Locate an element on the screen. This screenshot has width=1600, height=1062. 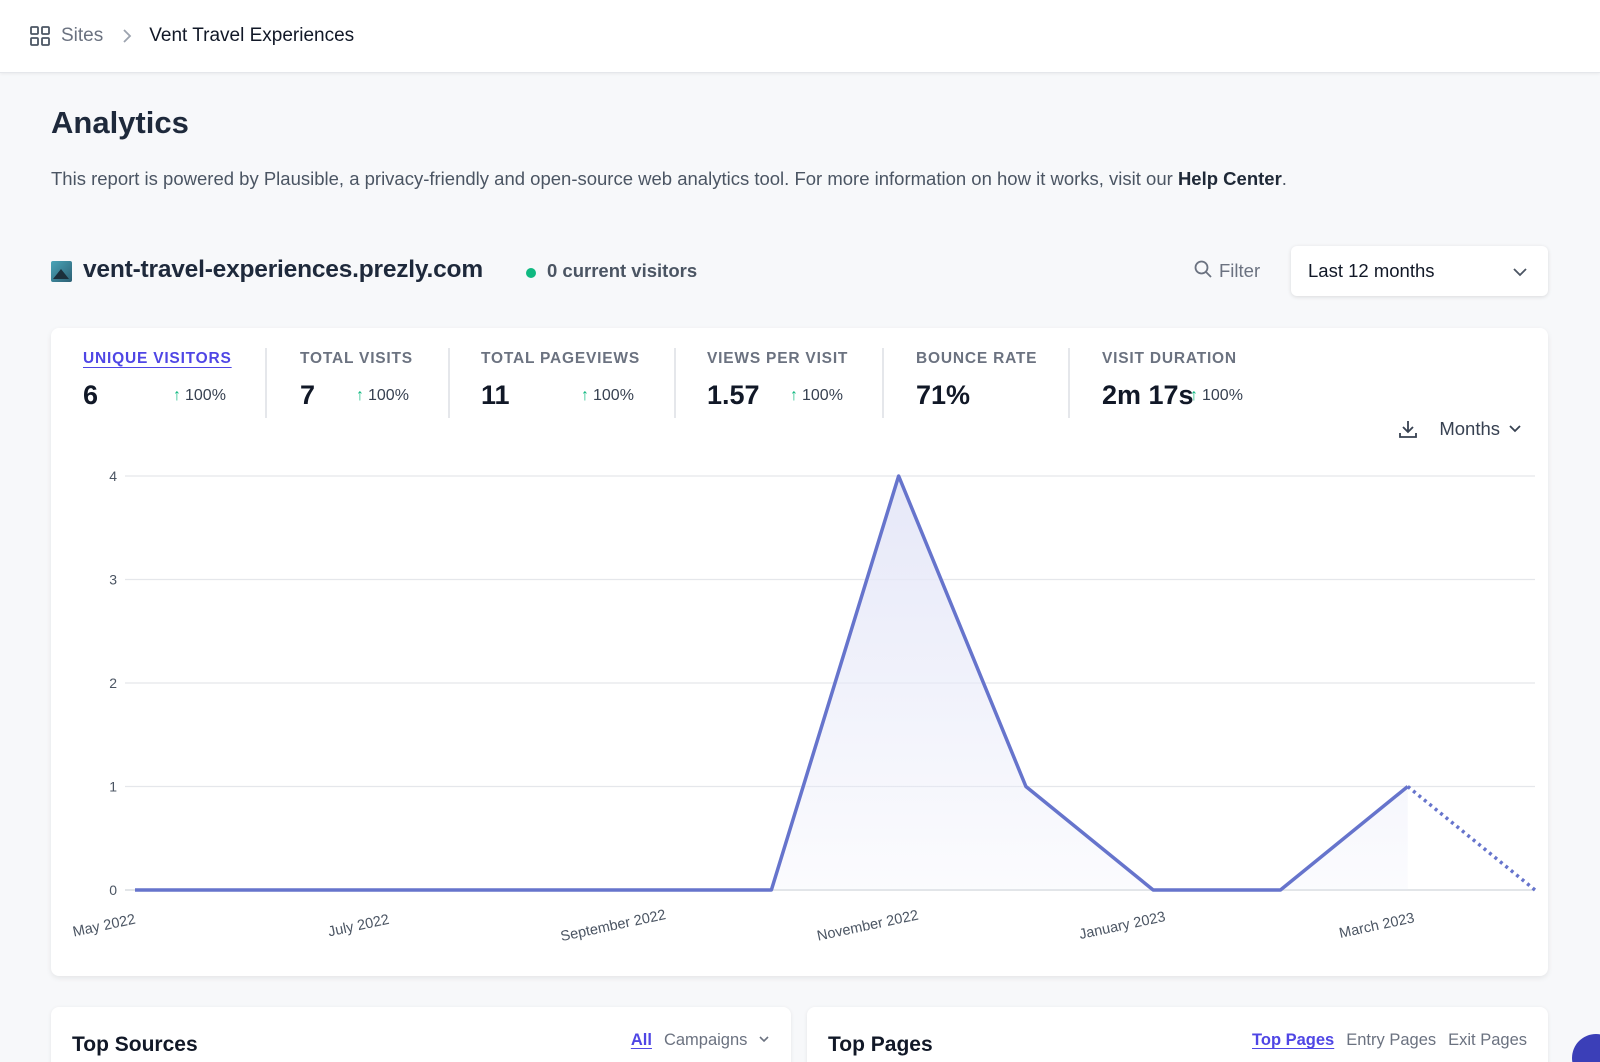
breadcrumb-chevron-icon is located at coordinates (127, 36).